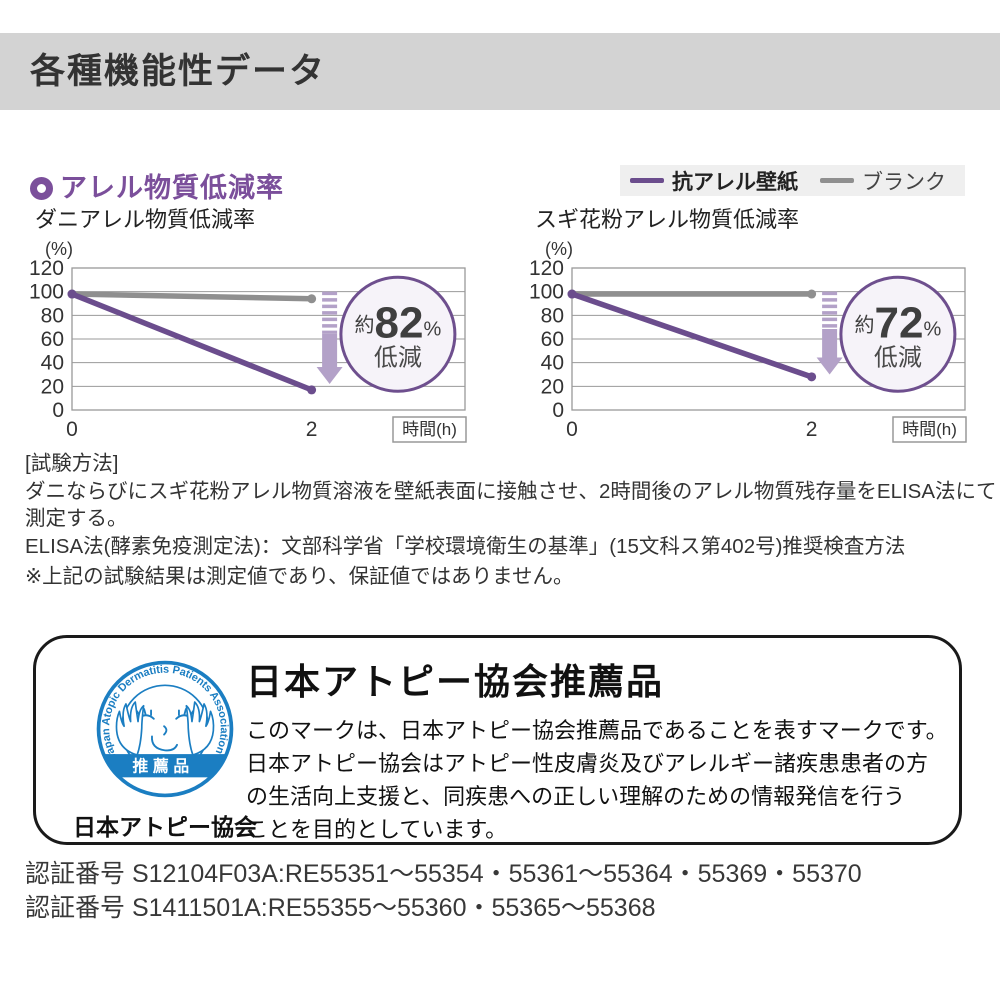 This screenshot has height=1000, width=1000. Describe the element at coordinates (455, 681) in the screenshot. I see `association-title: 日本アトピー協会推薦品` at that location.